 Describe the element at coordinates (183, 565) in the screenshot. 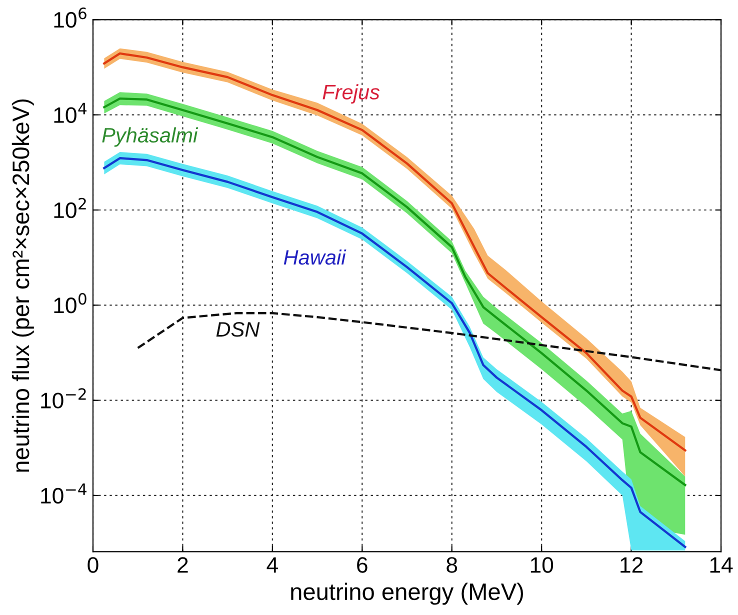

I see `x-tick-label: 2` at that location.